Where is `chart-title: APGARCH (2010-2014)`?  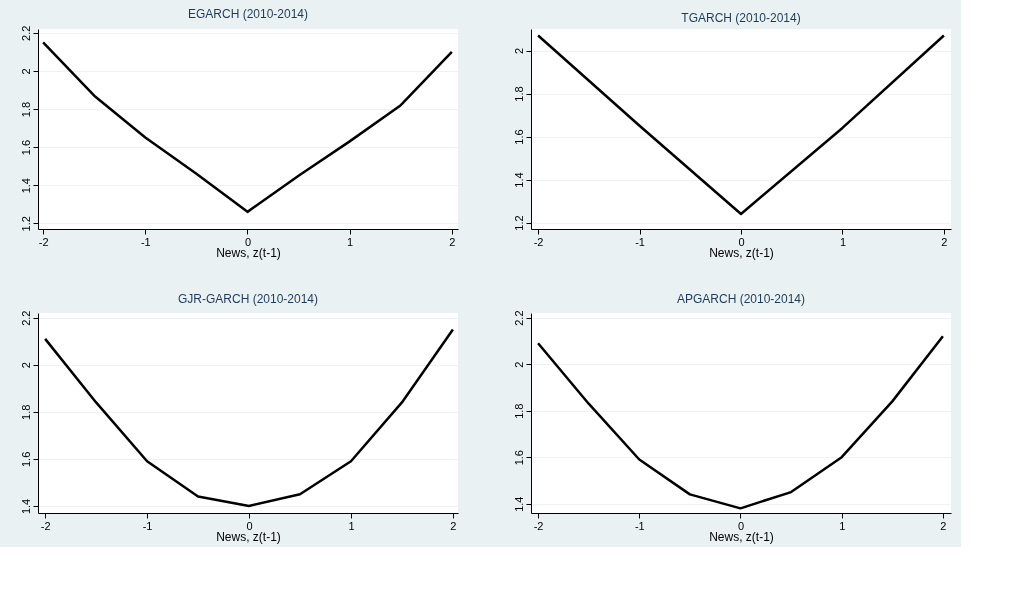 chart-title: APGARCH (2010-2014) is located at coordinates (741, 299).